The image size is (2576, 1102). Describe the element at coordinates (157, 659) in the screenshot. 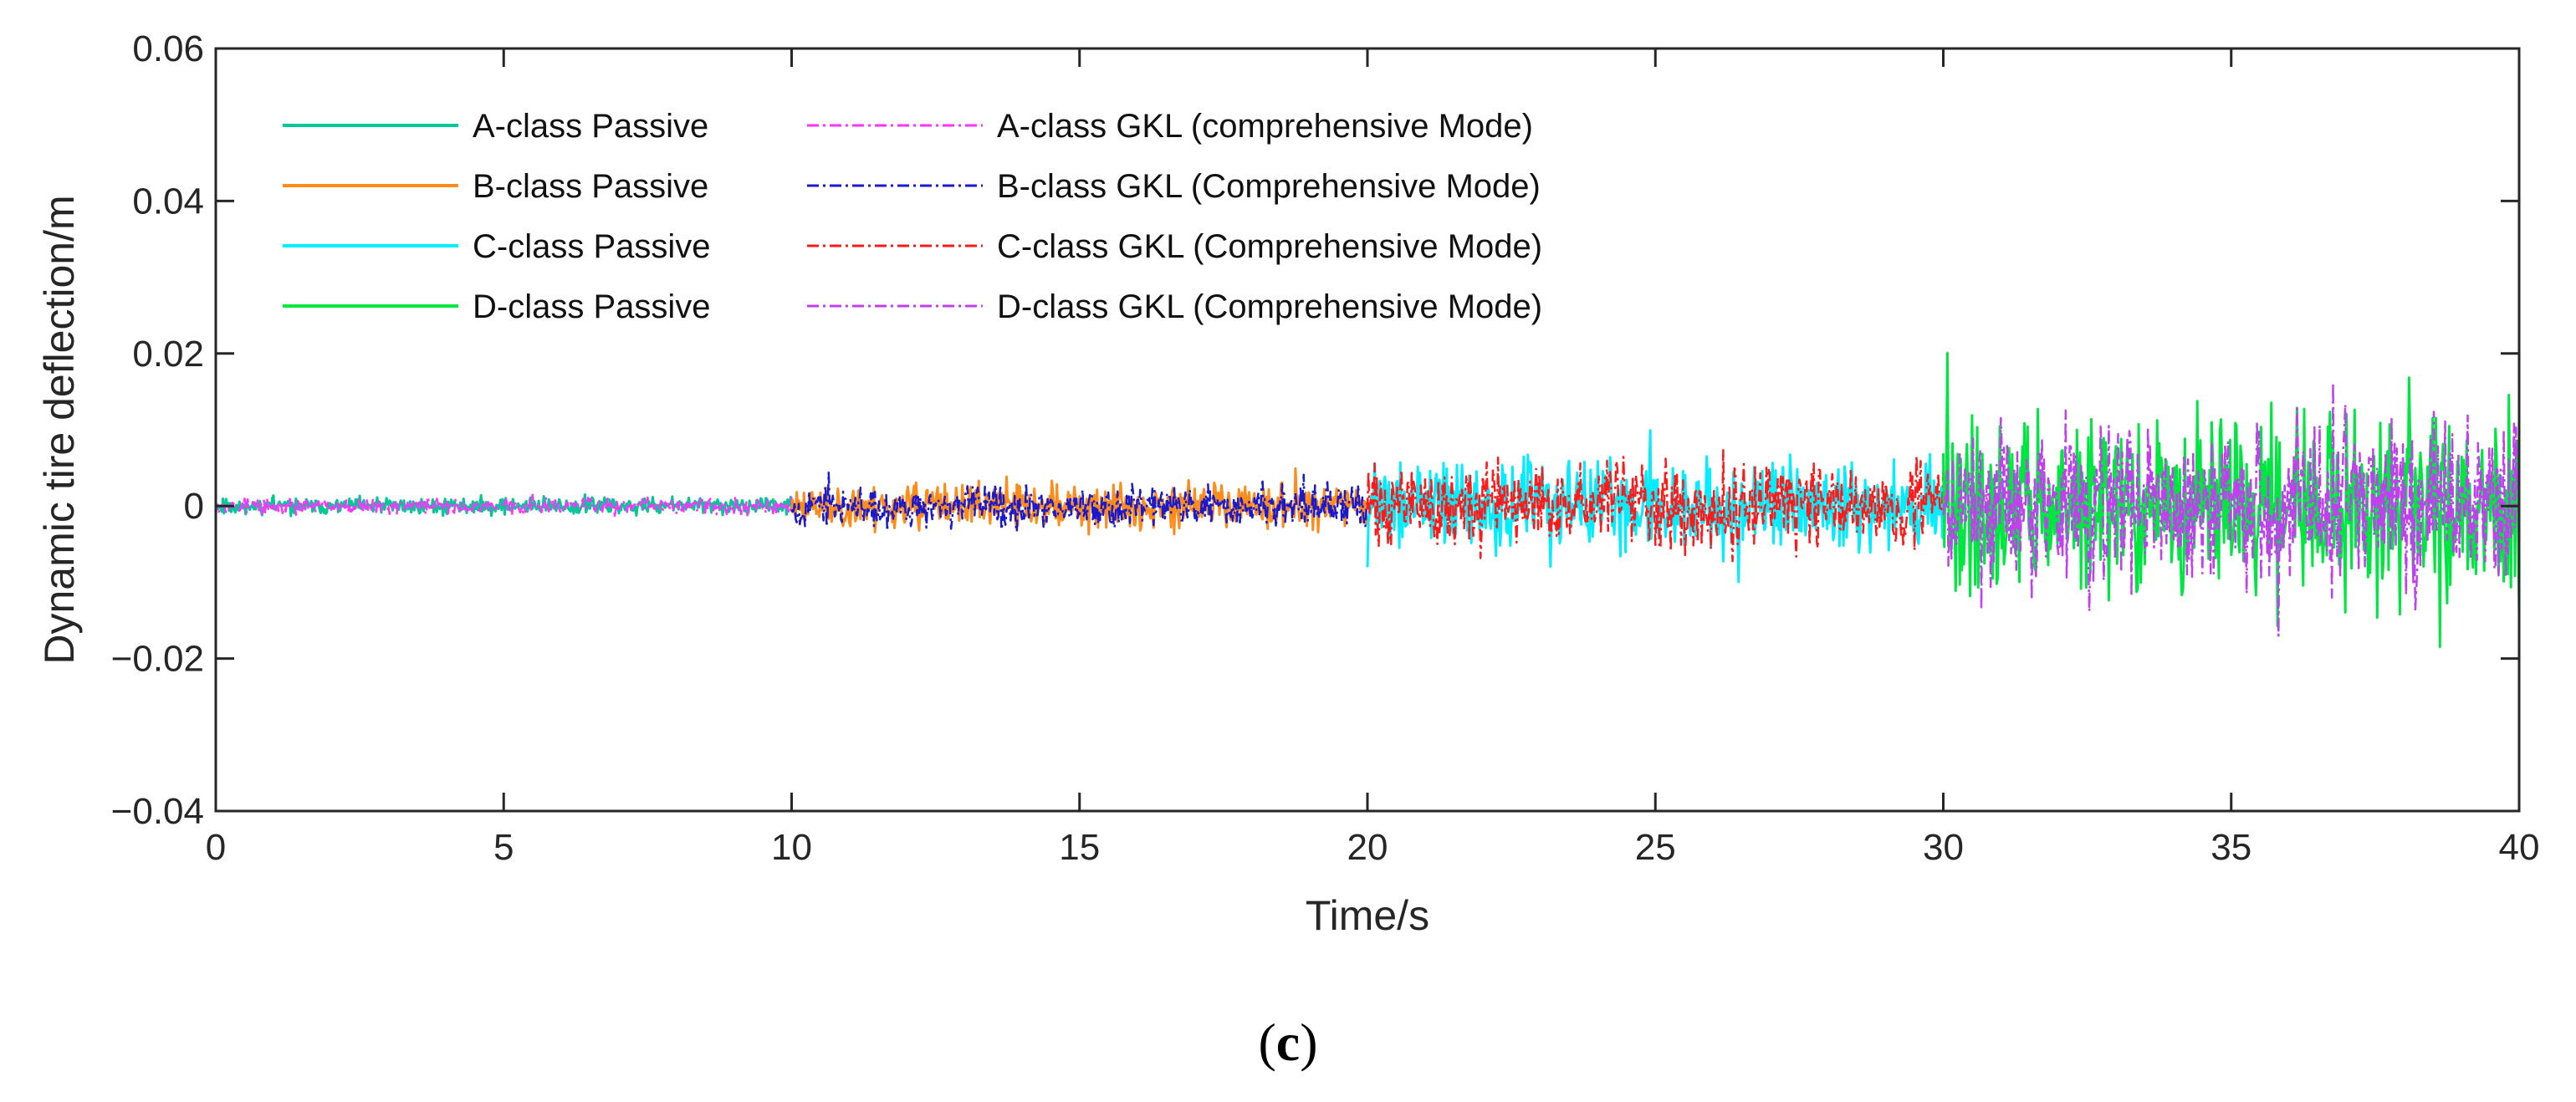

I see `y-tick-label: −0.02` at that location.